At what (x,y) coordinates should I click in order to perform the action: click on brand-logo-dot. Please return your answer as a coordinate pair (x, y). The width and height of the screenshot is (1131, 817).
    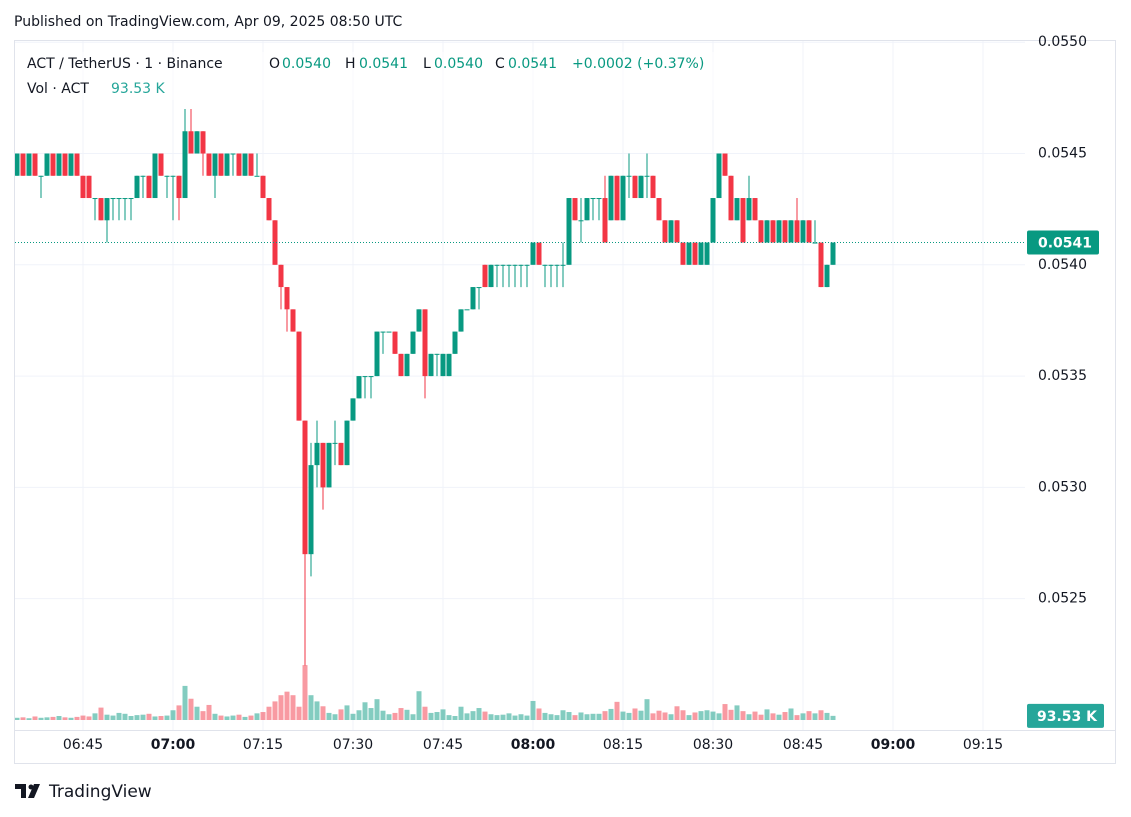
    Looking at the image, I should click on (31, 787).